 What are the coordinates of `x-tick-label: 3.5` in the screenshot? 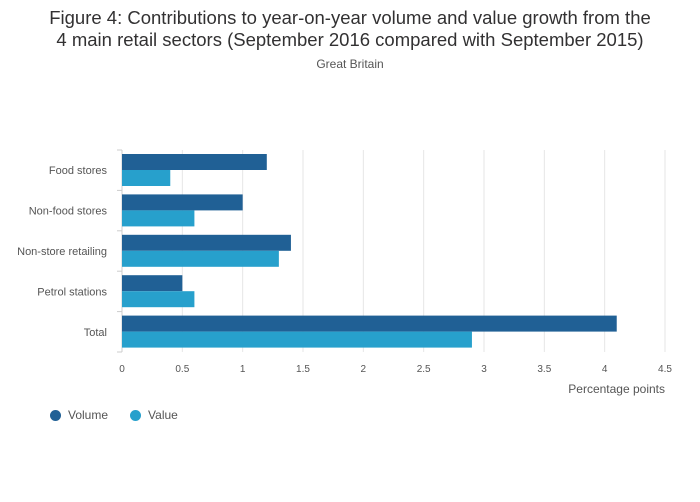 It's located at (544, 369).